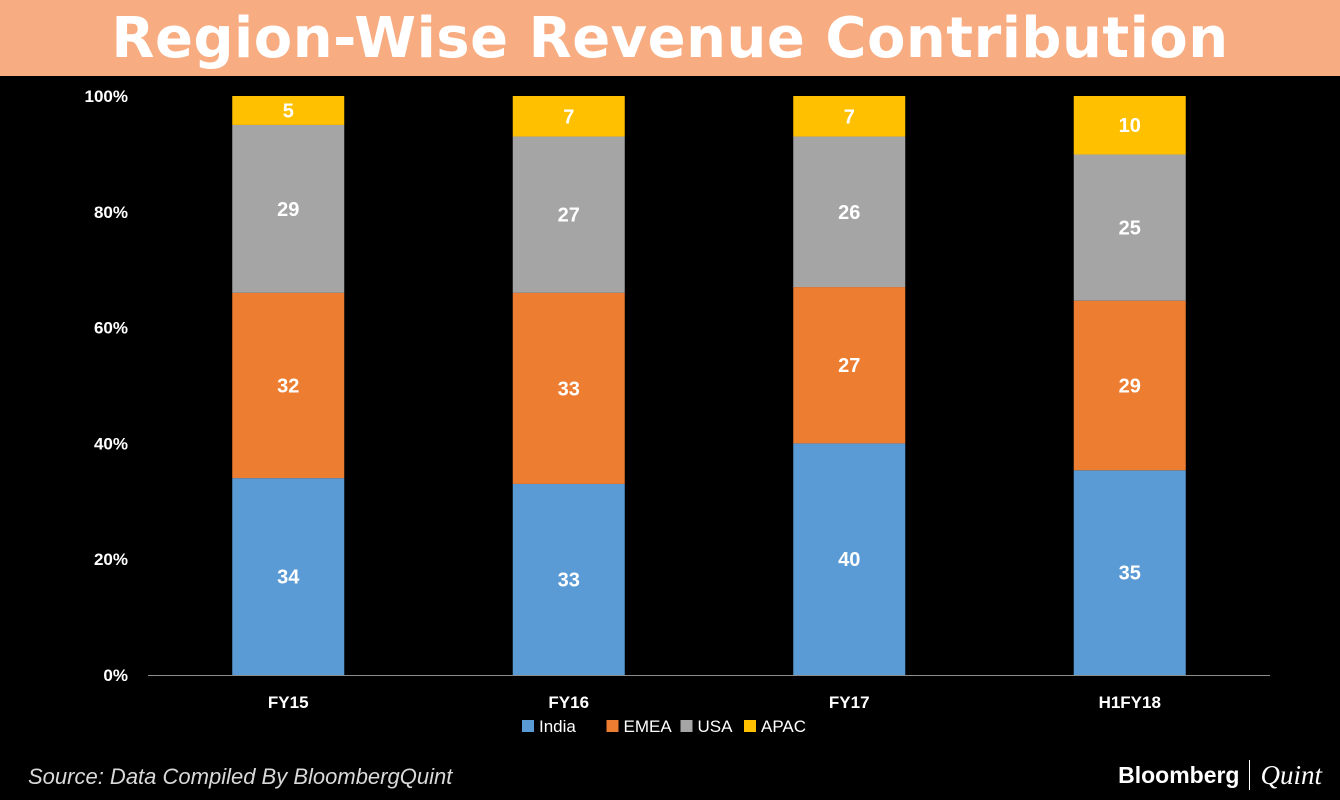 Image resolution: width=1340 pixels, height=800 pixels. I want to click on brand-bloomberg: Bloomberg, so click(1179, 774).